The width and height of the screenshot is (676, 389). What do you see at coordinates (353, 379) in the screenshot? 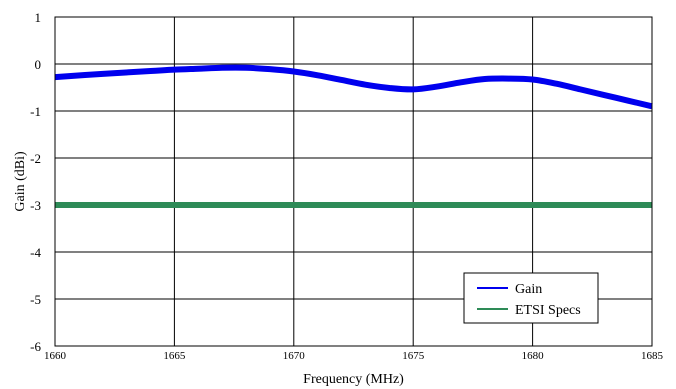
I see `x-axis-title: Frequency (MHz)` at bounding box center [353, 379].